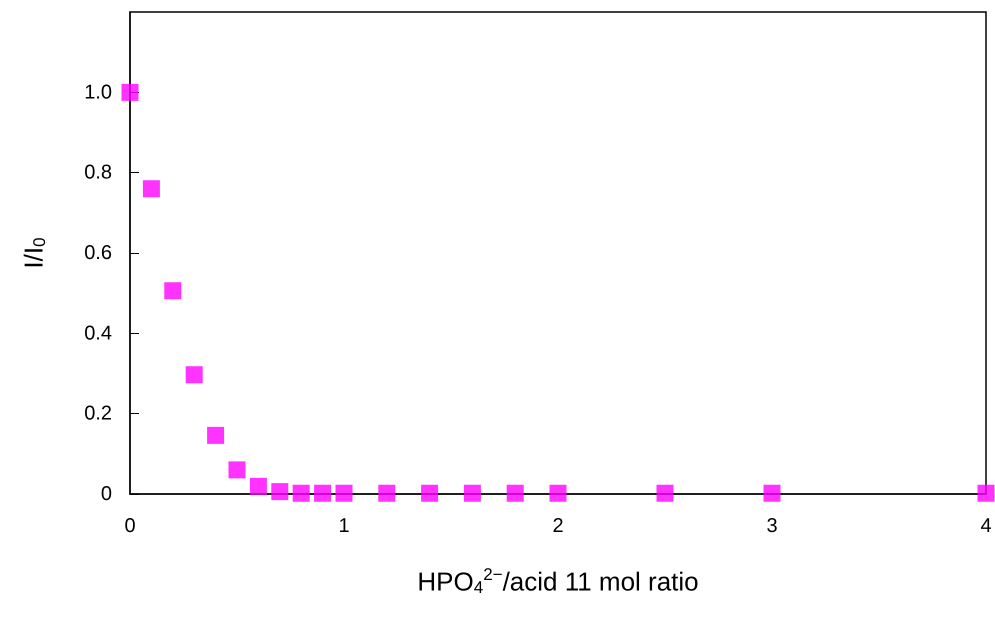 This screenshot has height=620, width=995. Describe the element at coordinates (98, 413) in the screenshot. I see `y-tick-label: 0.2` at that location.